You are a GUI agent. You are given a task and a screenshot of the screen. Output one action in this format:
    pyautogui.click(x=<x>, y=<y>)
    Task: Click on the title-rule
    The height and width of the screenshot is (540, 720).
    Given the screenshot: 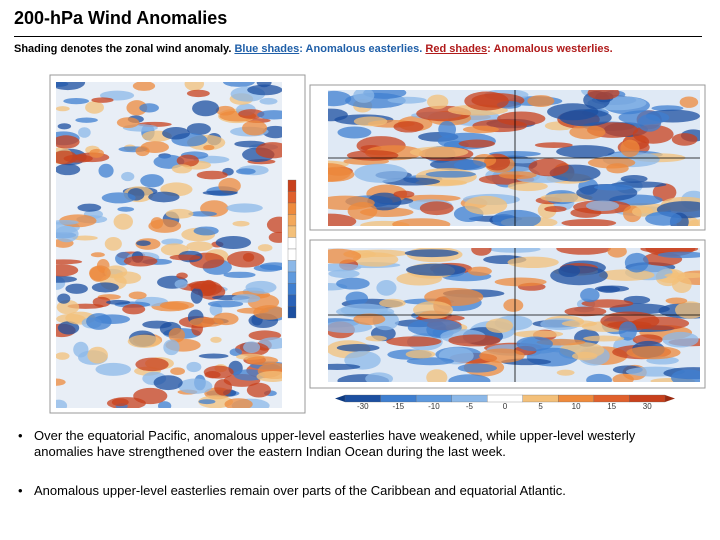 What is the action you would take?
    pyautogui.click(x=358, y=36)
    